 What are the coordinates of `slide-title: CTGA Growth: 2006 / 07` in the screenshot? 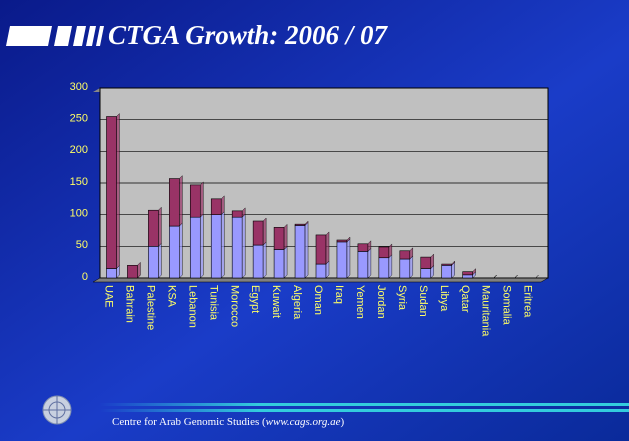 It's located at (248, 35).